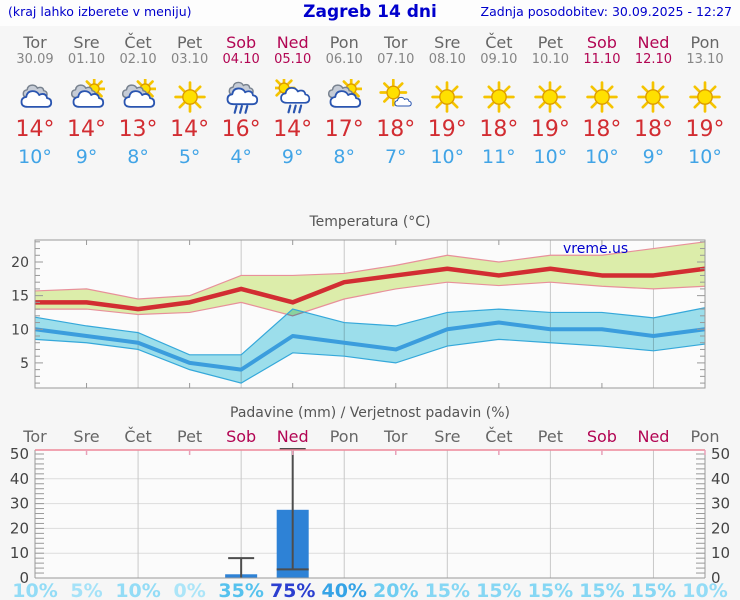 The image size is (740, 600). What do you see at coordinates (396, 129) in the screenshot?
I see `max-temp: 18°` at bounding box center [396, 129].